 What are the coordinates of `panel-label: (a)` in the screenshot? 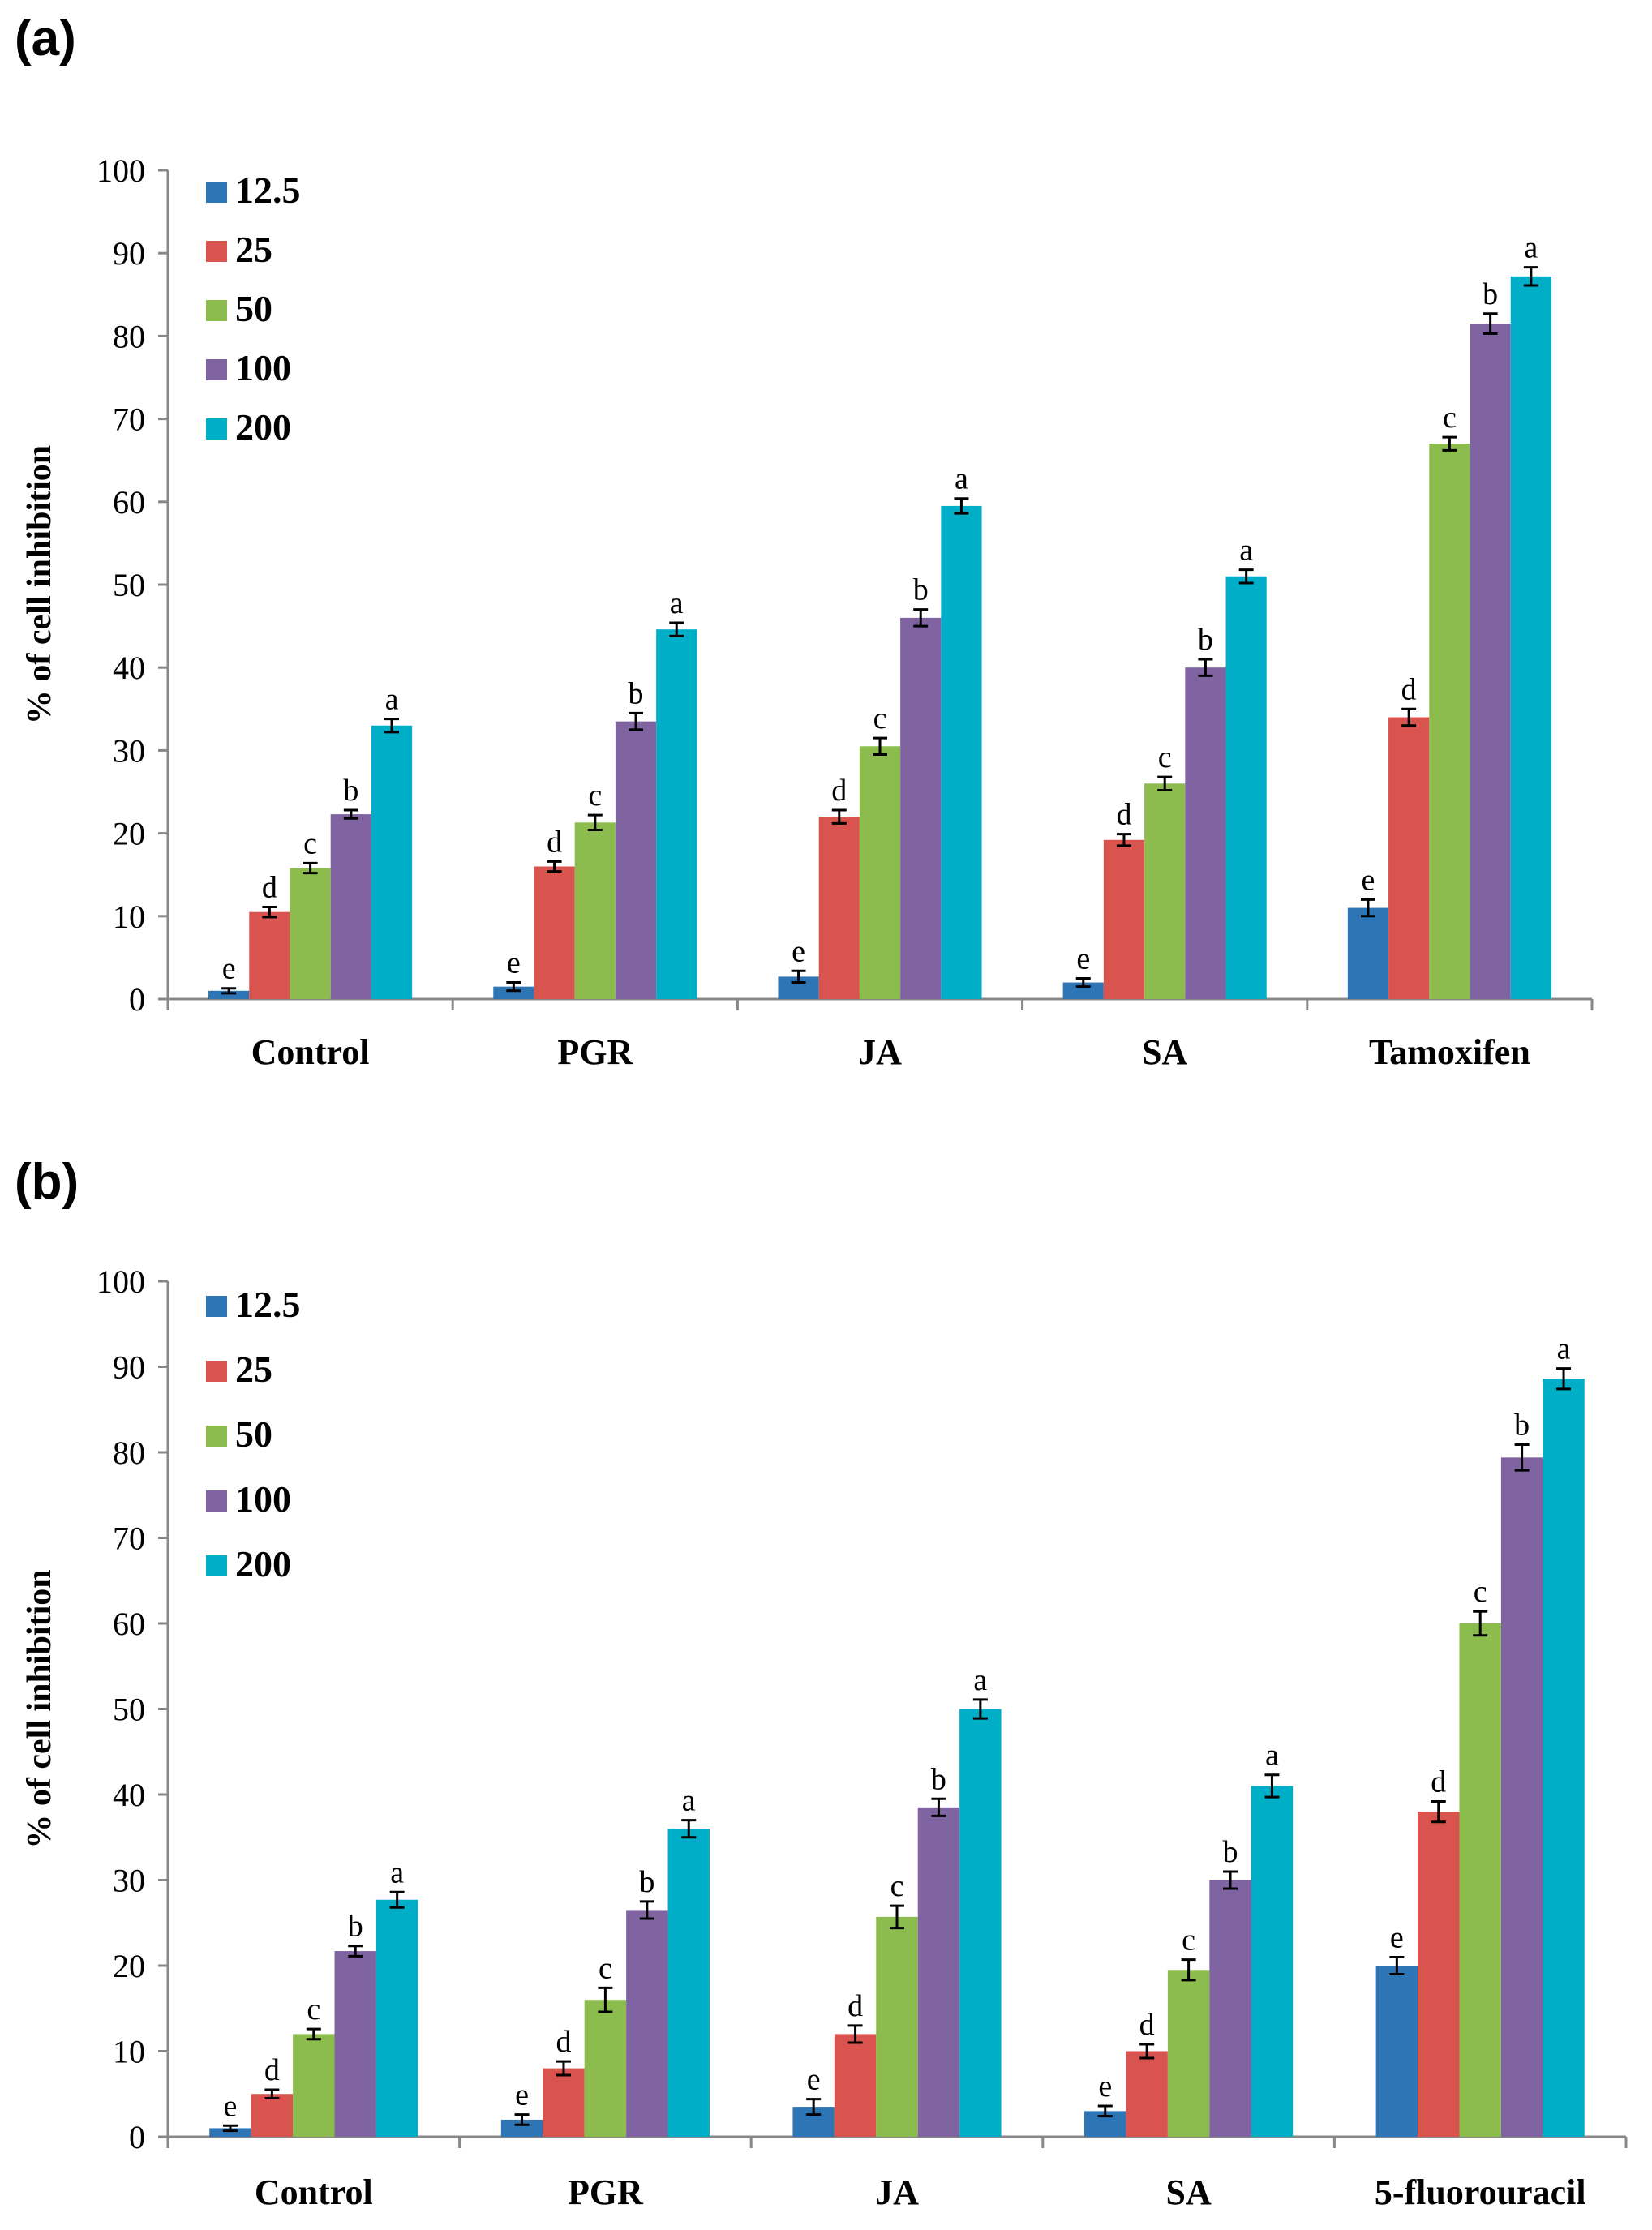 It's located at (45, 38).